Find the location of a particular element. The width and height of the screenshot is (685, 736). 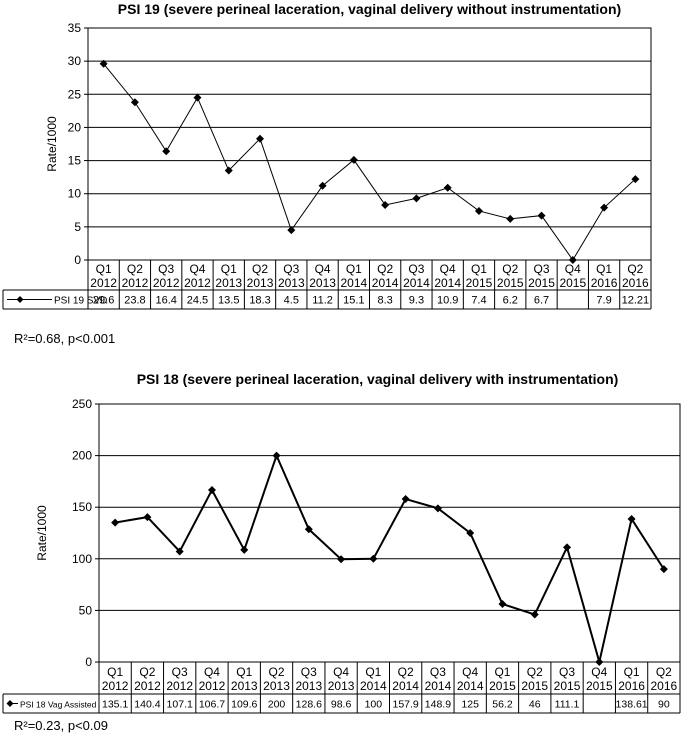

data-label: 200 is located at coordinates (277, 705).